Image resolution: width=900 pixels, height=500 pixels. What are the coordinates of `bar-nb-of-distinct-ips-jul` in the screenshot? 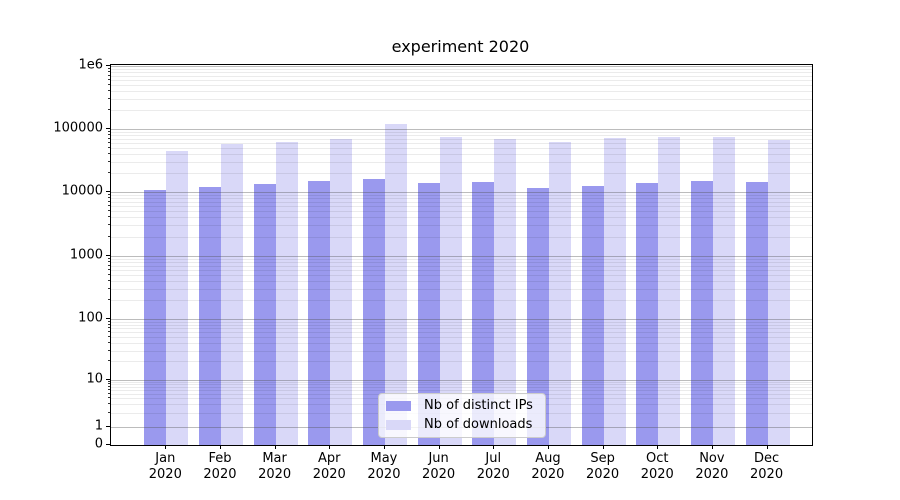 It's located at (483, 313).